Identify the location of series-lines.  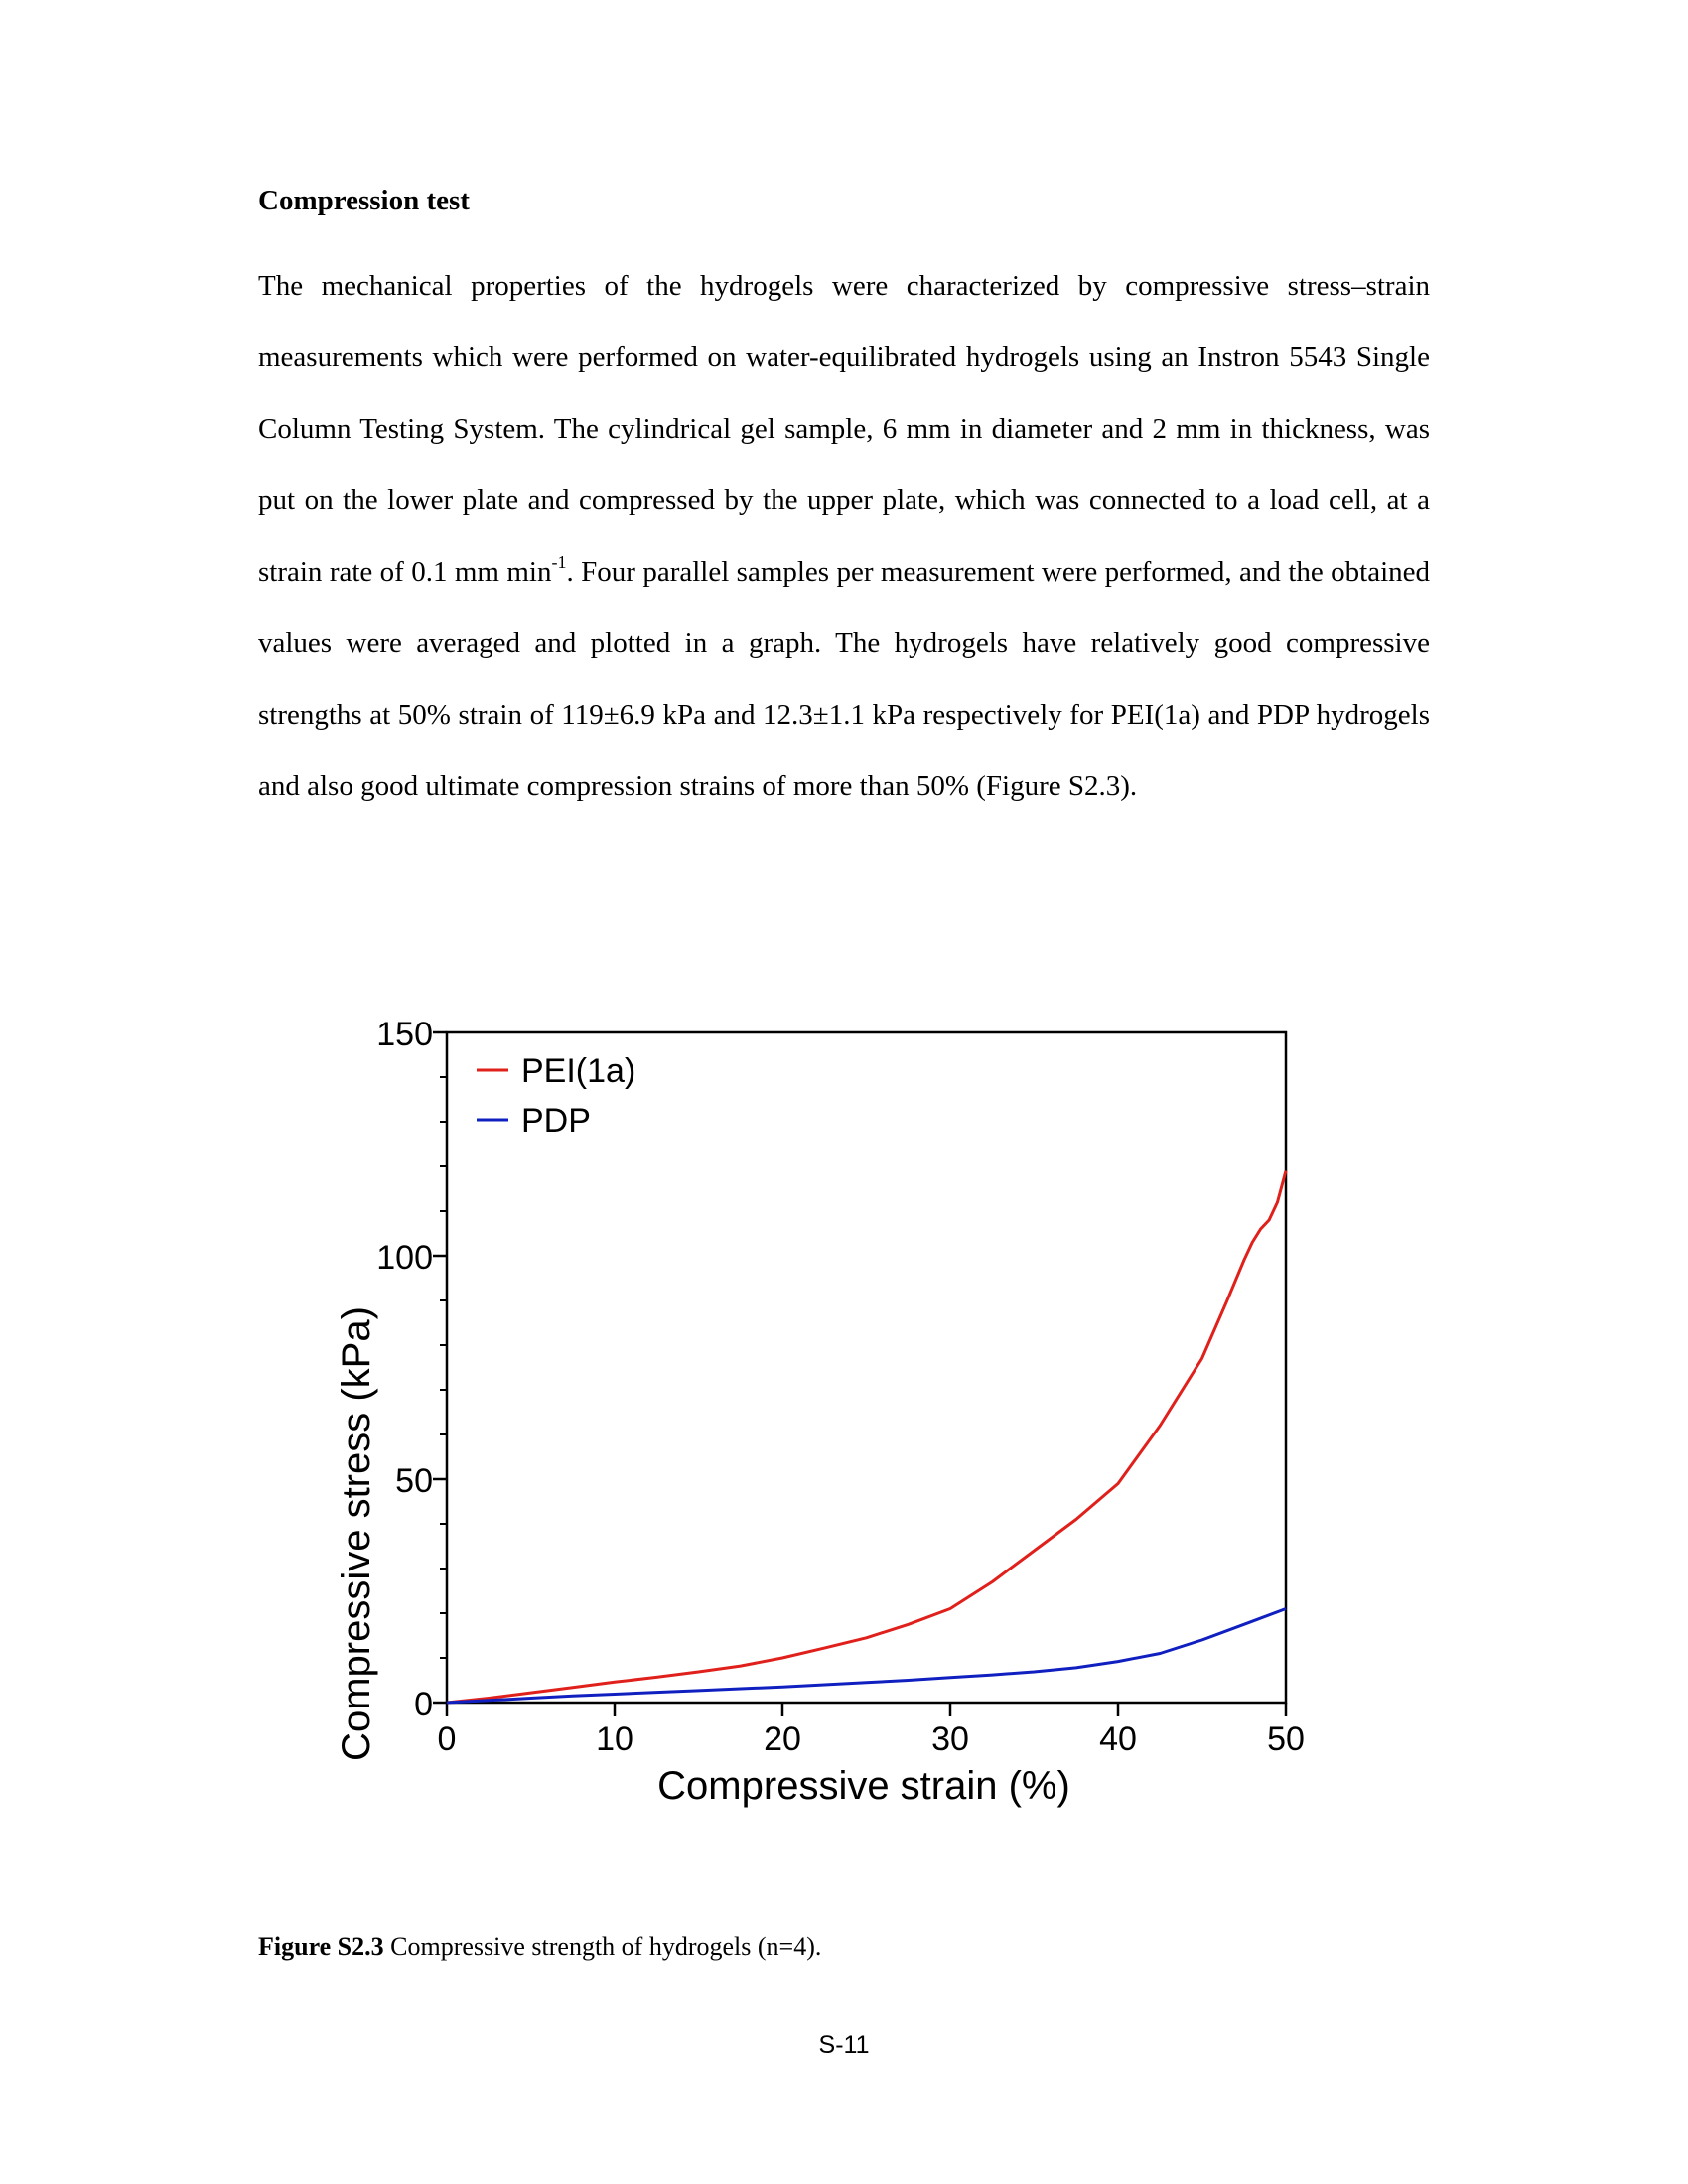
(867, 1437).